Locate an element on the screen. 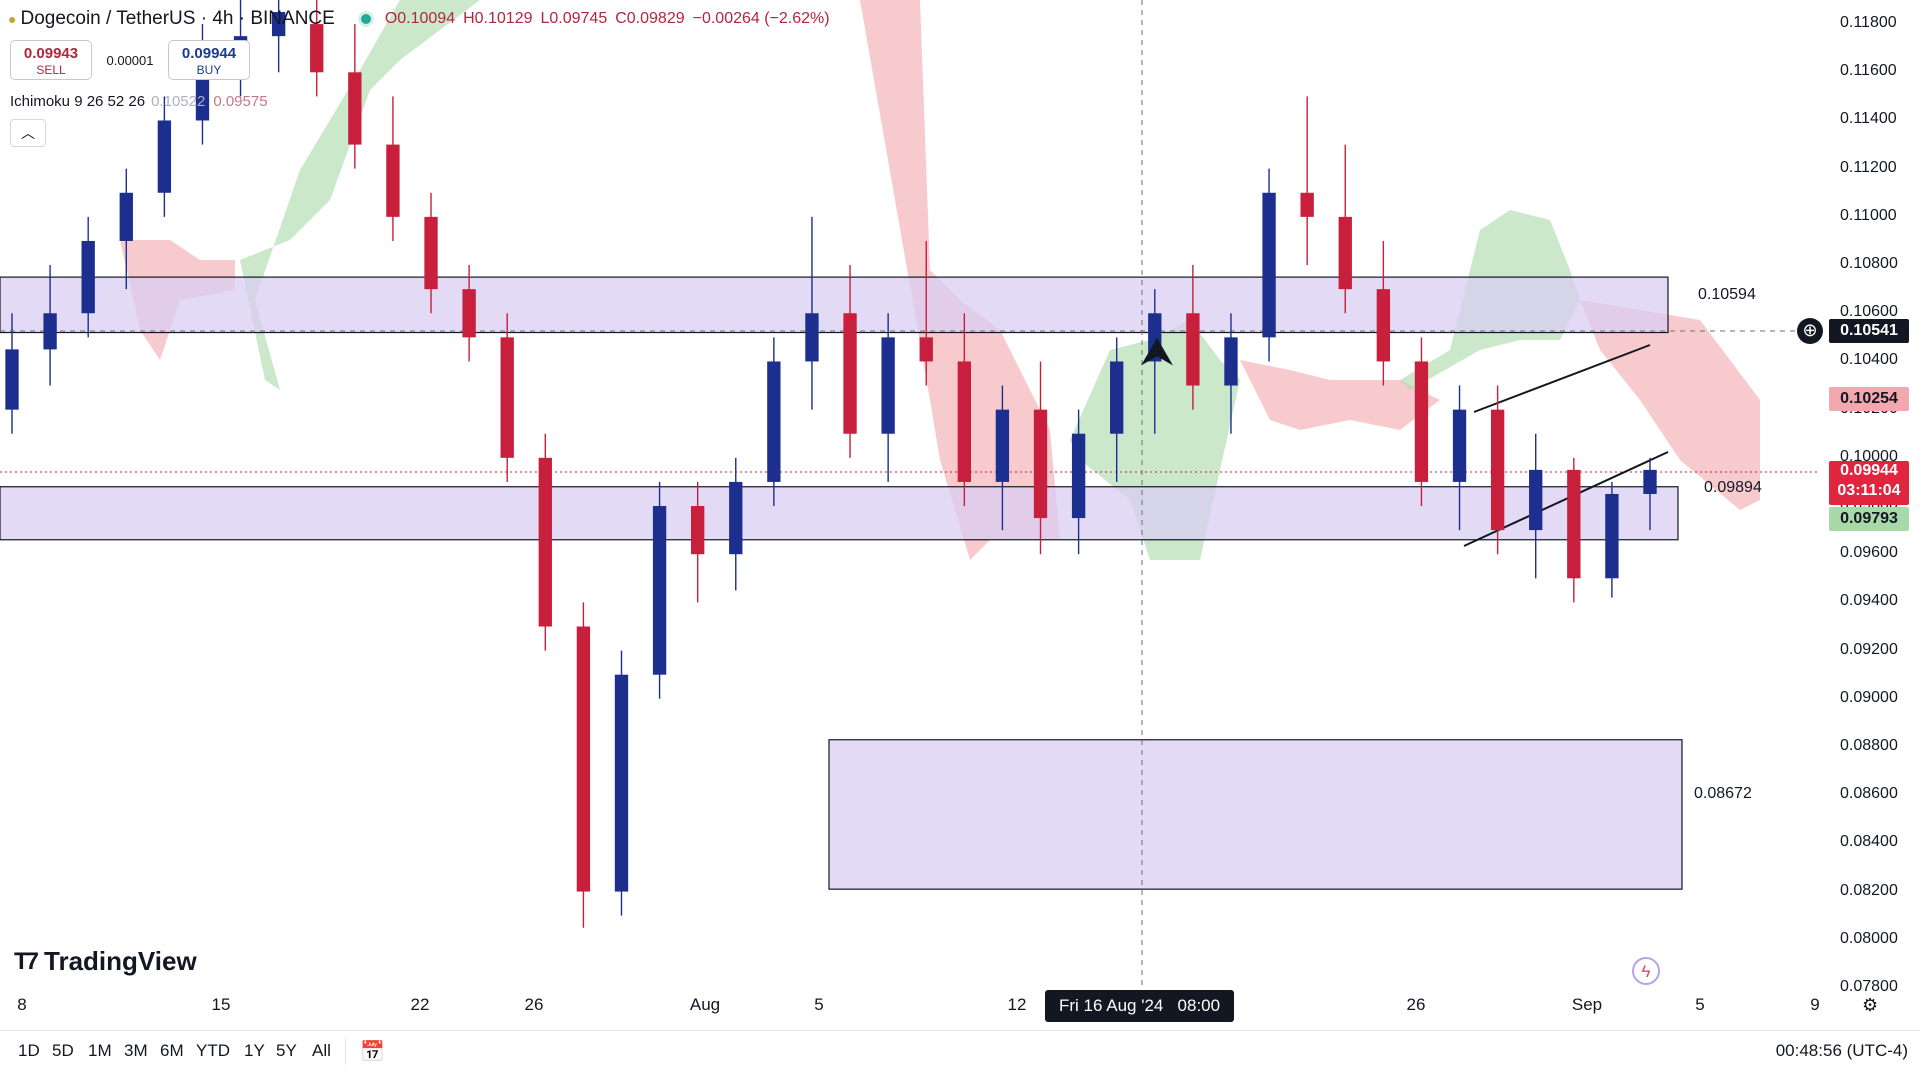 The image size is (1920, 1080). crosshair-date: Fri 16 Aug '24 is located at coordinates (1111, 1005).